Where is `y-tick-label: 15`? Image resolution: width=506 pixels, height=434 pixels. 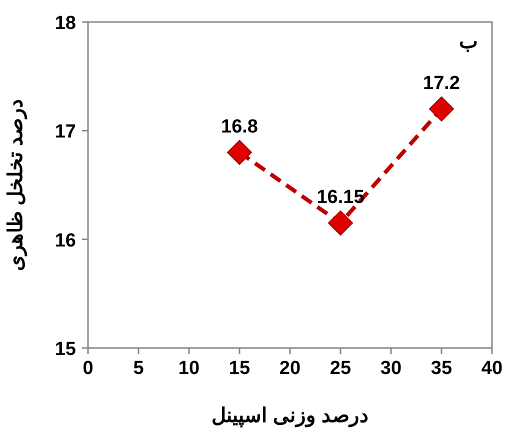 y-tick-label: 15 is located at coordinates (65, 349).